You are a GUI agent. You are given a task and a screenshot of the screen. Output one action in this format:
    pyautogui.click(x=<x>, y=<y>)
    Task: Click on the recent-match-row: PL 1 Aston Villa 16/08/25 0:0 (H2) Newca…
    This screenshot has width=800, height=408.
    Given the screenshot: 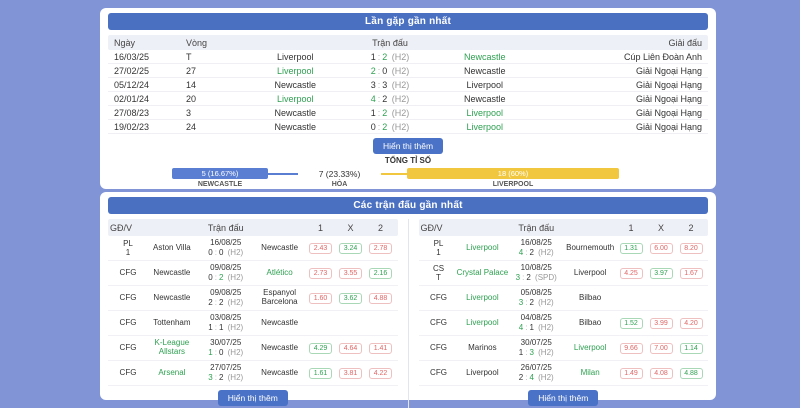 What is the action you would take?
    pyautogui.click(x=253, y=248)
    